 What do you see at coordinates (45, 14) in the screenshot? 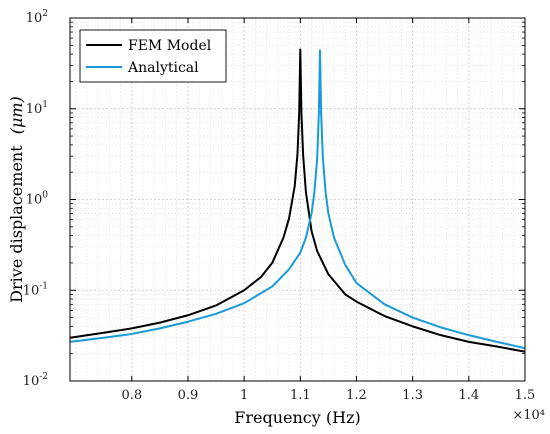
I see `y-tick-label-exponent: 2` at bounding box center [45, 14].